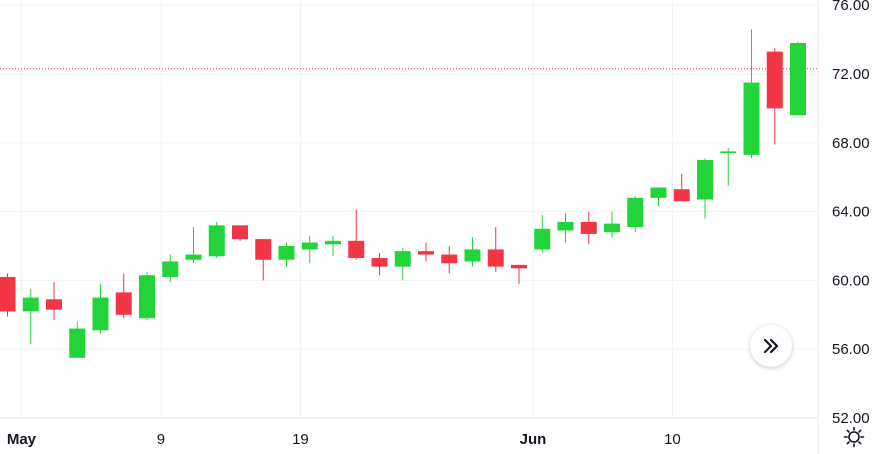 Image resolution: width=886 pixels, height=454 pixels. Describe the element at coordinates (851, 418) in the screenshot. I see `y-tick-label: 52.00` at that location.